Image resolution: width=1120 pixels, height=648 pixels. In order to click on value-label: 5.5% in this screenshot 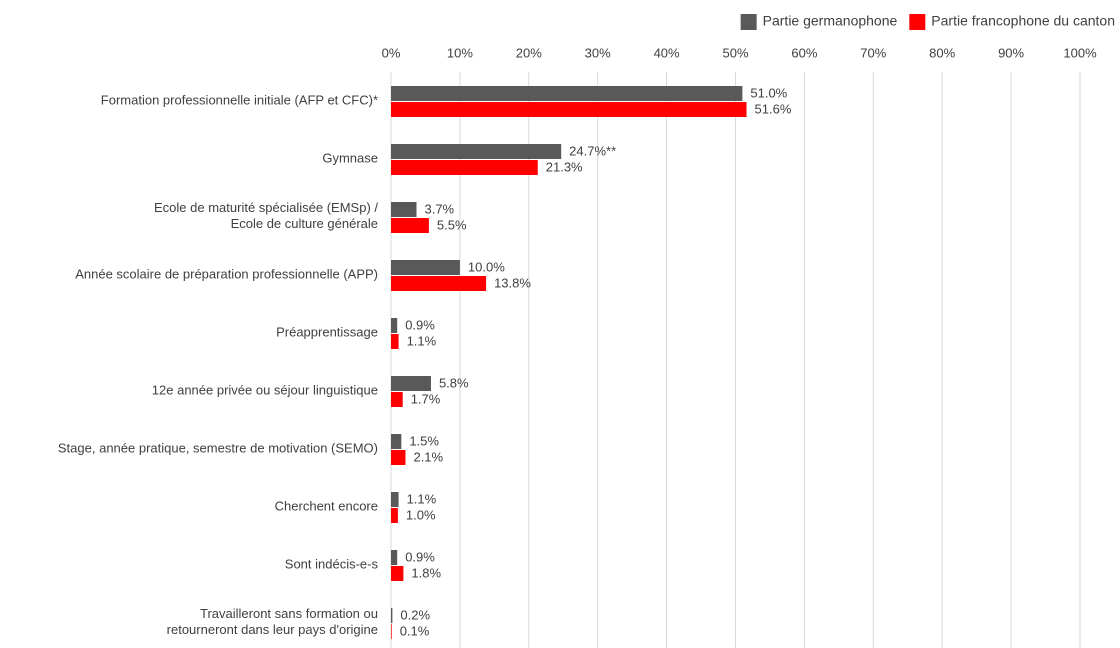, I will do `click(452, 224)`.